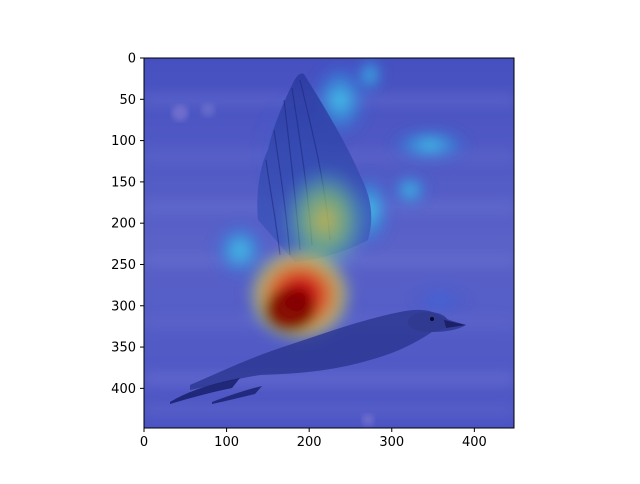 The width and height of the screenshot is (640, 484). Describe the element at coordinates (474, 442) in the screenshot. I see `x-tick-label: 400` at that location.